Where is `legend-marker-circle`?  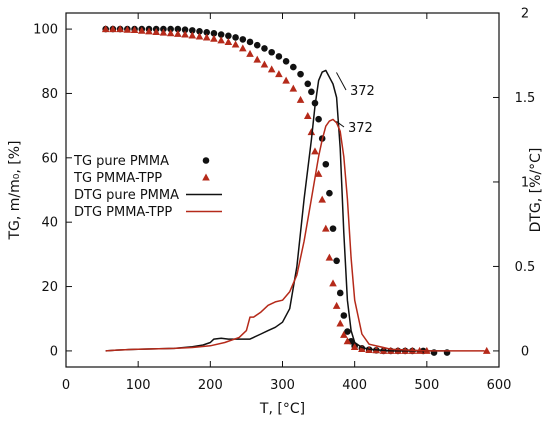
legend-marker-circle is located at coordinates (206, 160).